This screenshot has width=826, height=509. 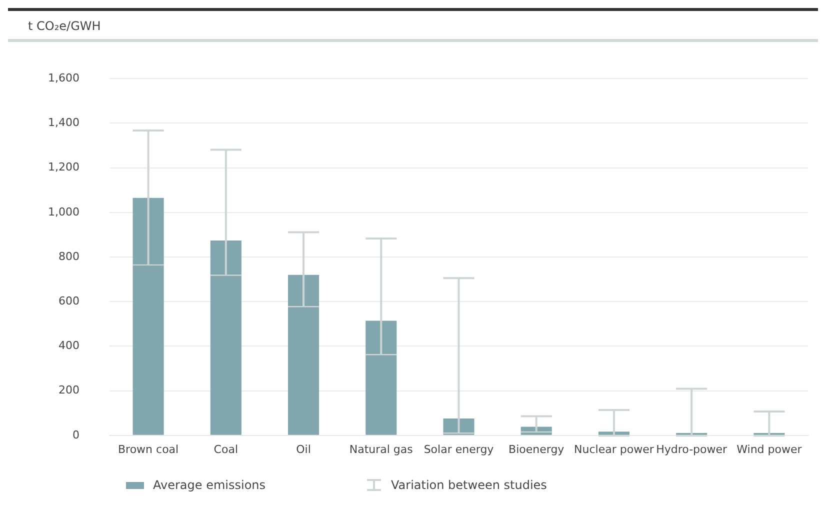 What do you see at coordinates (64, 26) in the screenshot?
I see `y-axis-title: t CO₂e/GWH` at bounding box center [64, 26].